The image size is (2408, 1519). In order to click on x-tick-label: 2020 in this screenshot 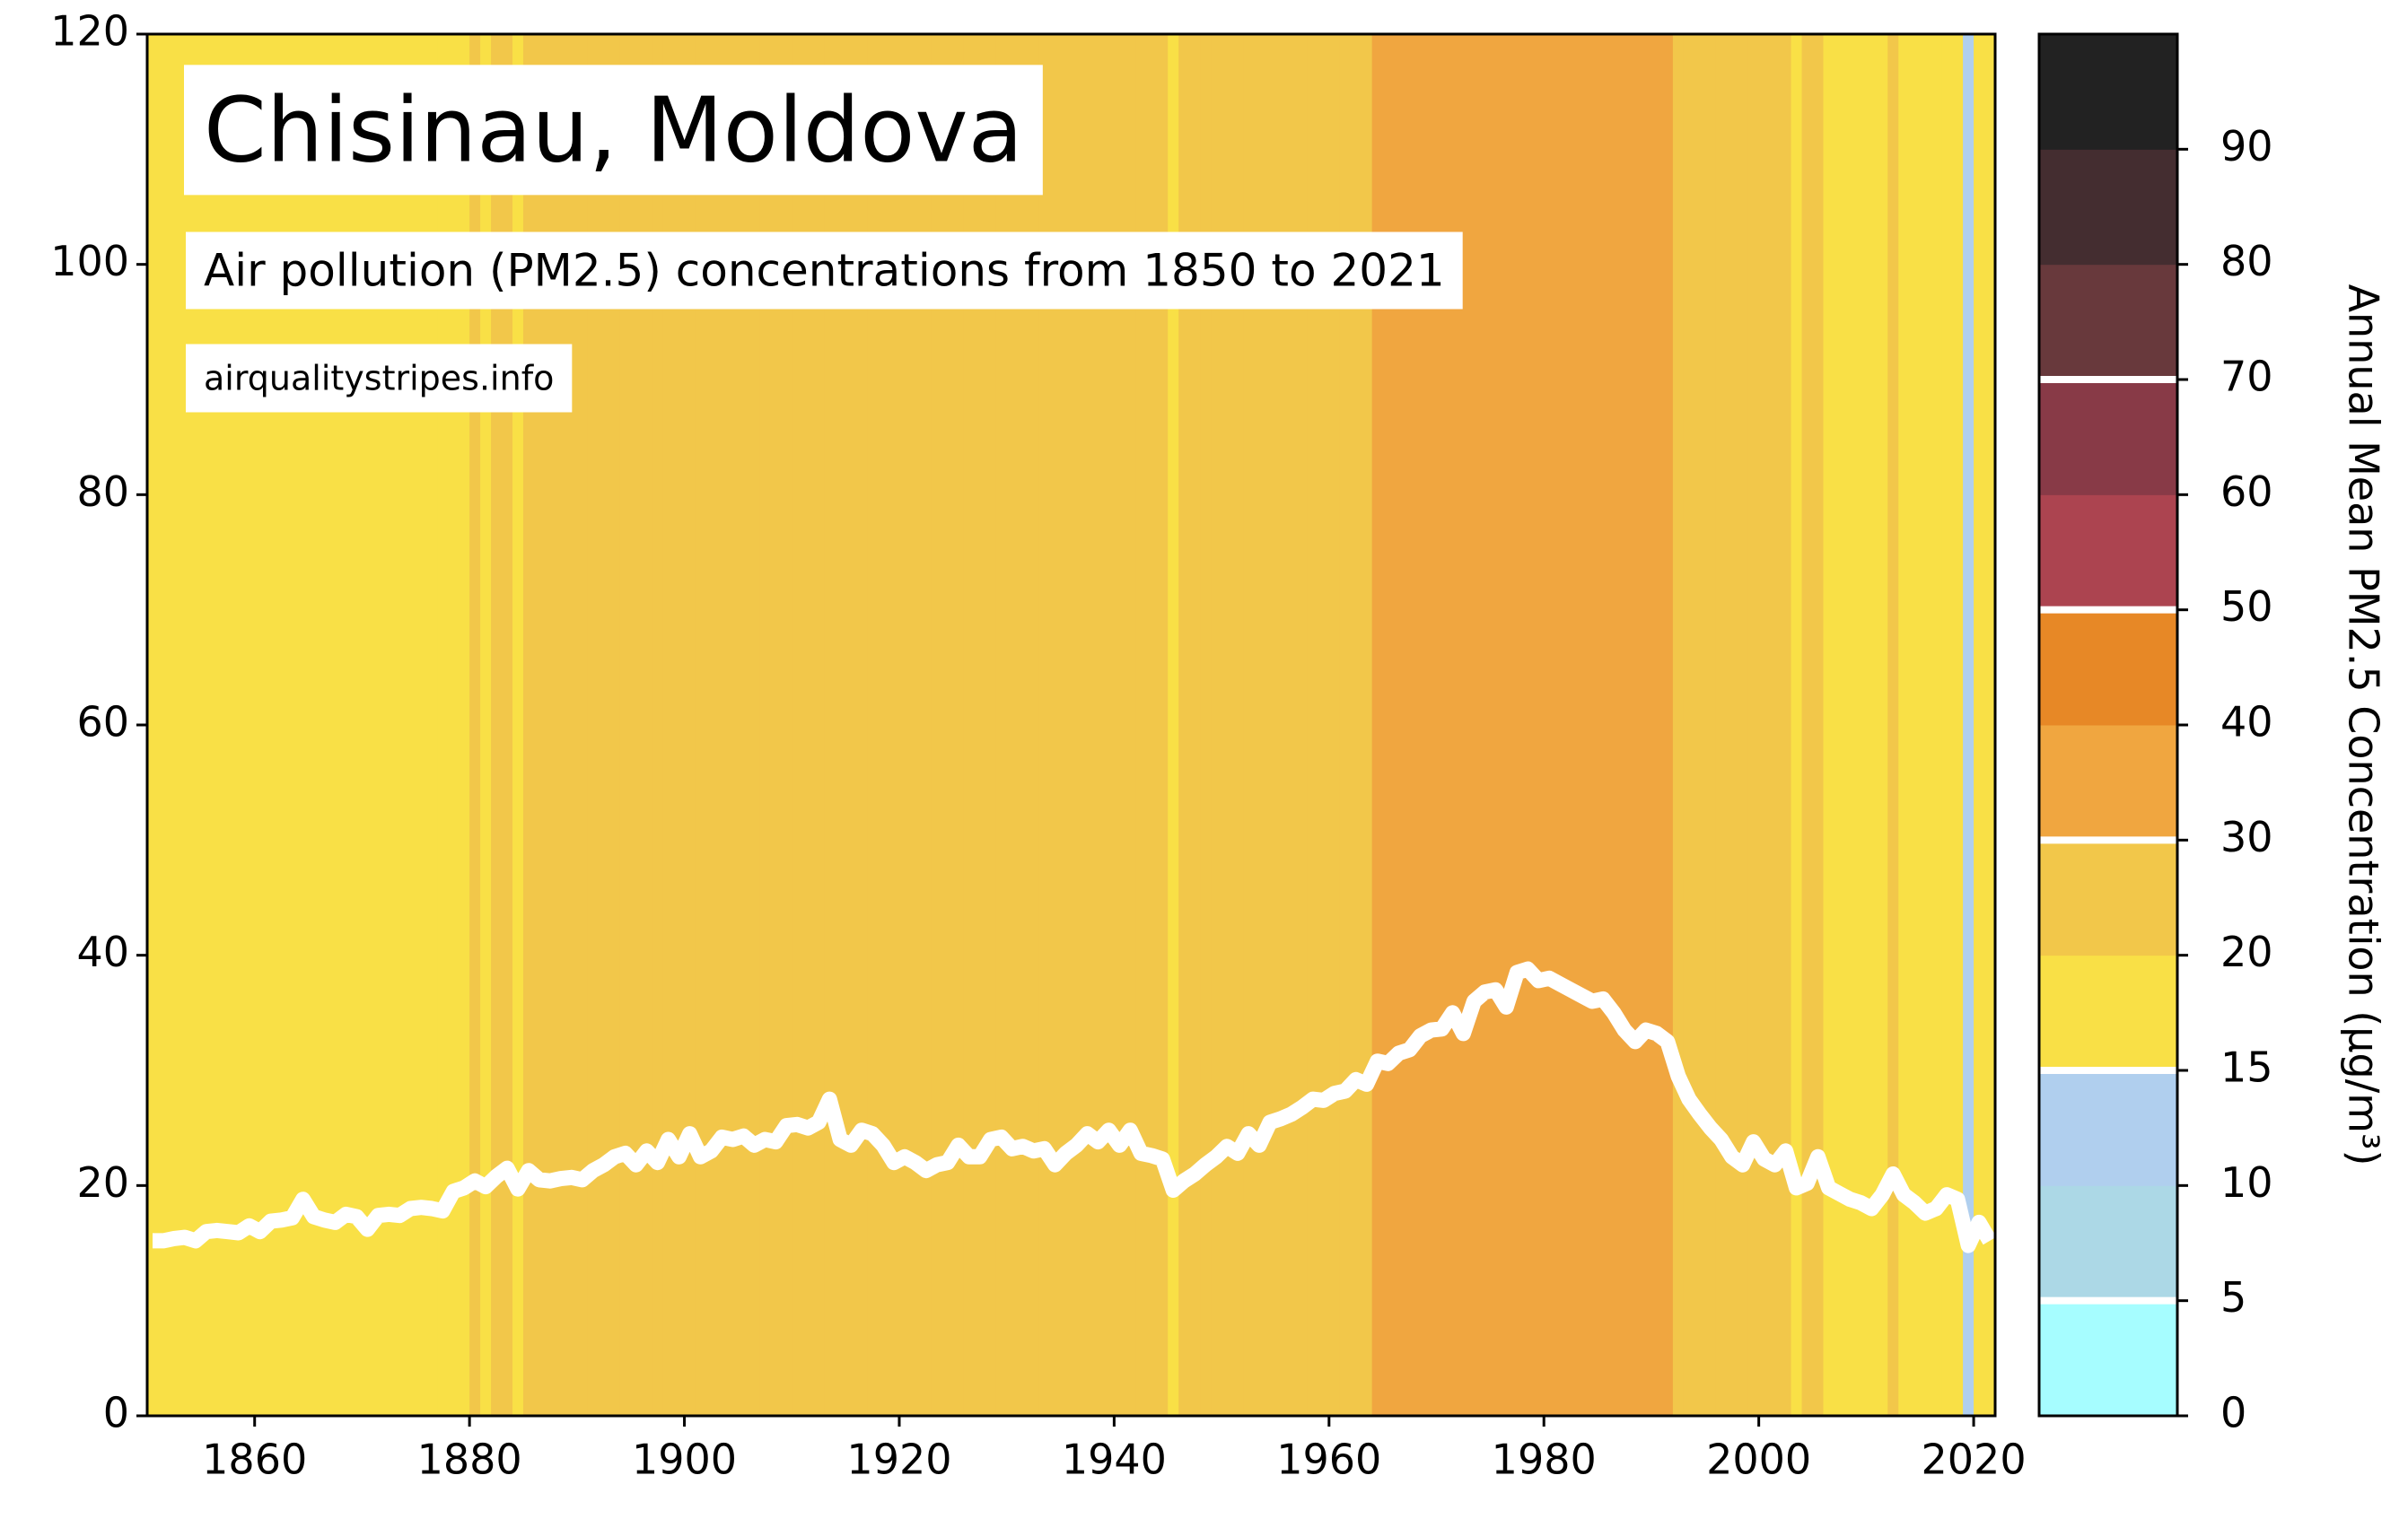, I will do `click(1974, 1460)`.